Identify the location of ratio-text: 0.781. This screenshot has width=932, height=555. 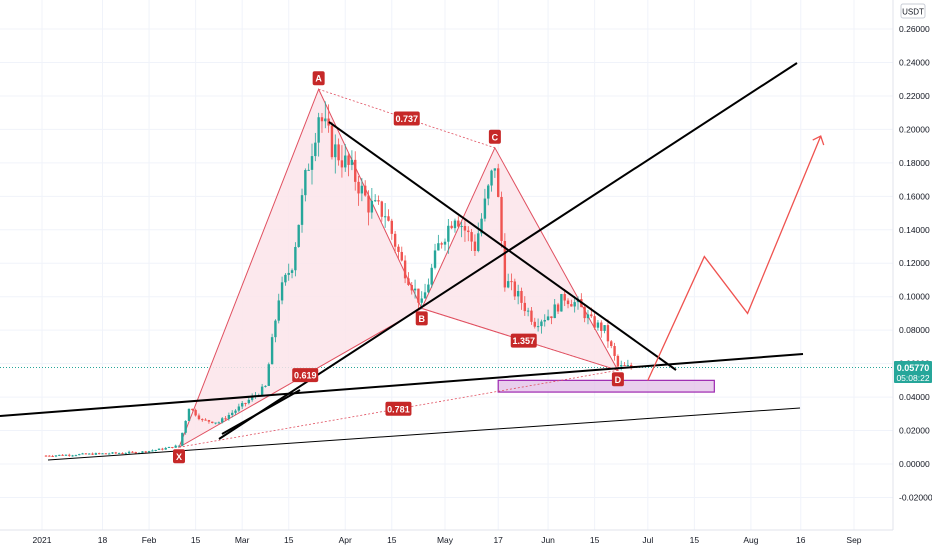
(398, 409).